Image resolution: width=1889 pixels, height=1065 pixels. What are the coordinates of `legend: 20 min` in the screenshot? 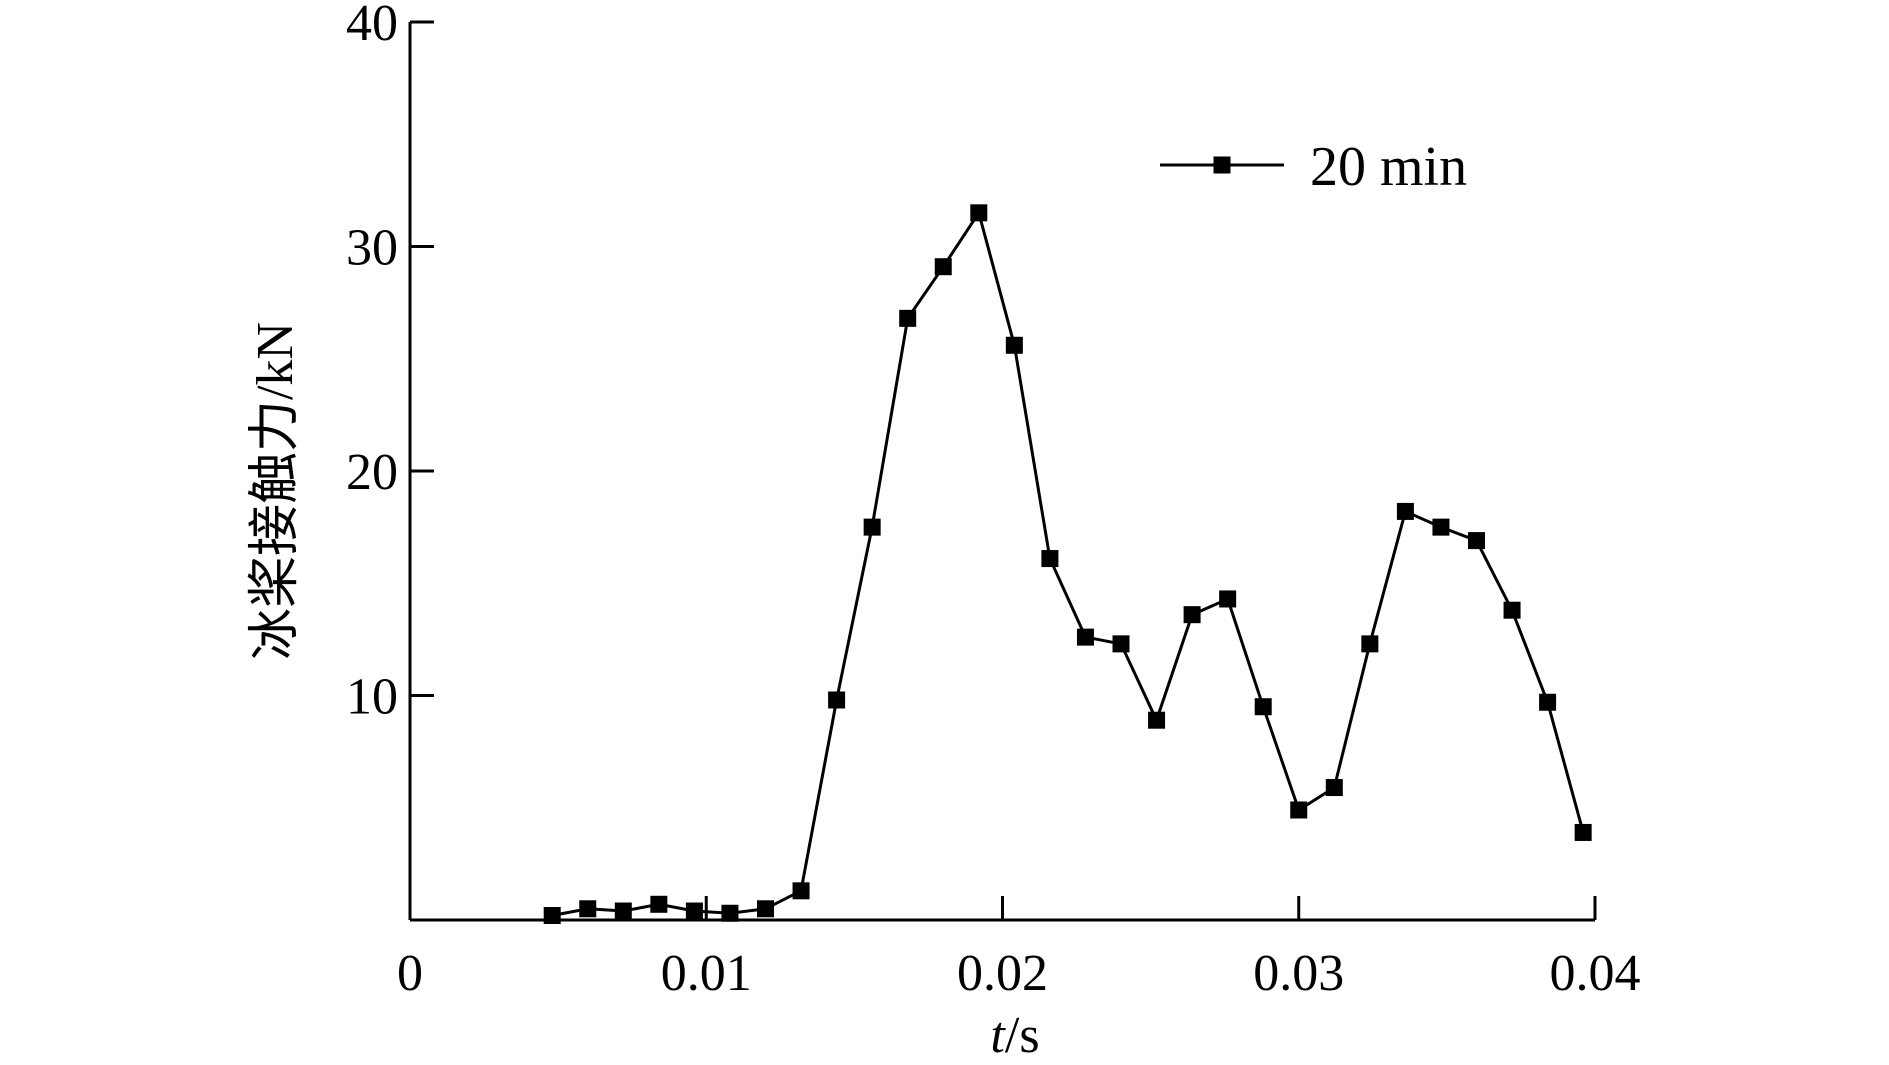 It's located at (1313, 167).